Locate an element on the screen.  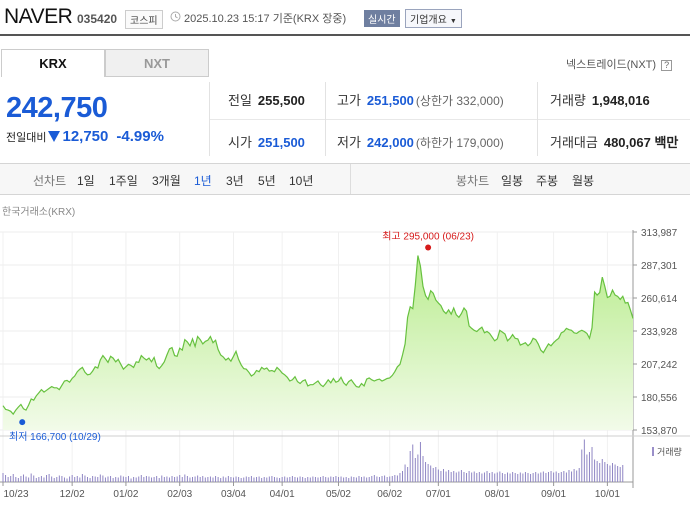
max-point is located at coordinates (428, 247).